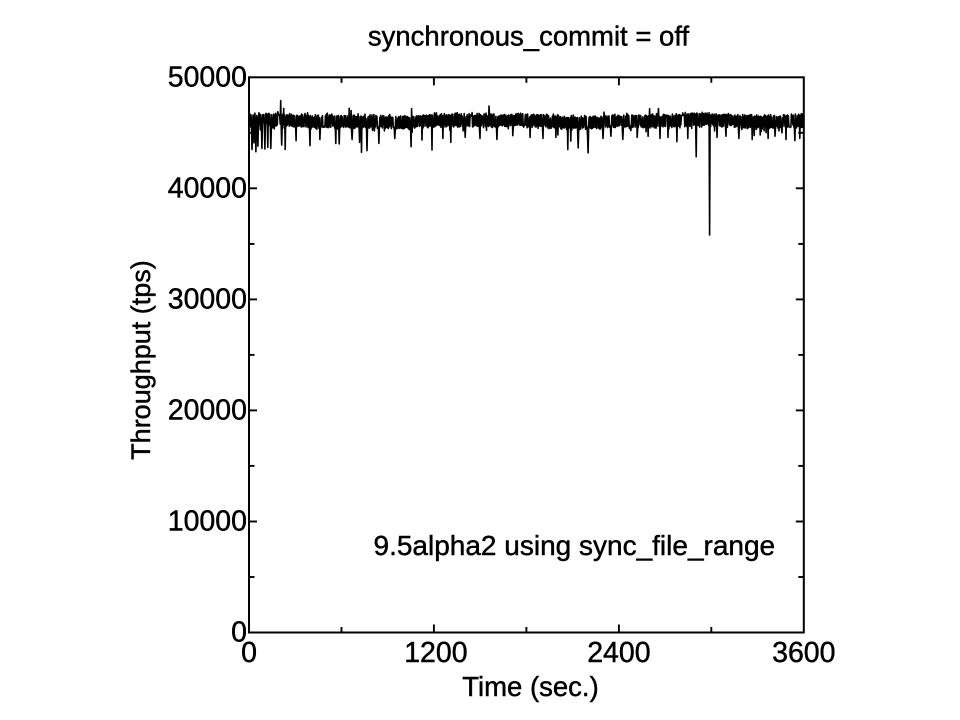  What do you see at coordinates (618, 653) in the screenshot?
I see `svg-text: 2400` at bounding box center [618, 653].